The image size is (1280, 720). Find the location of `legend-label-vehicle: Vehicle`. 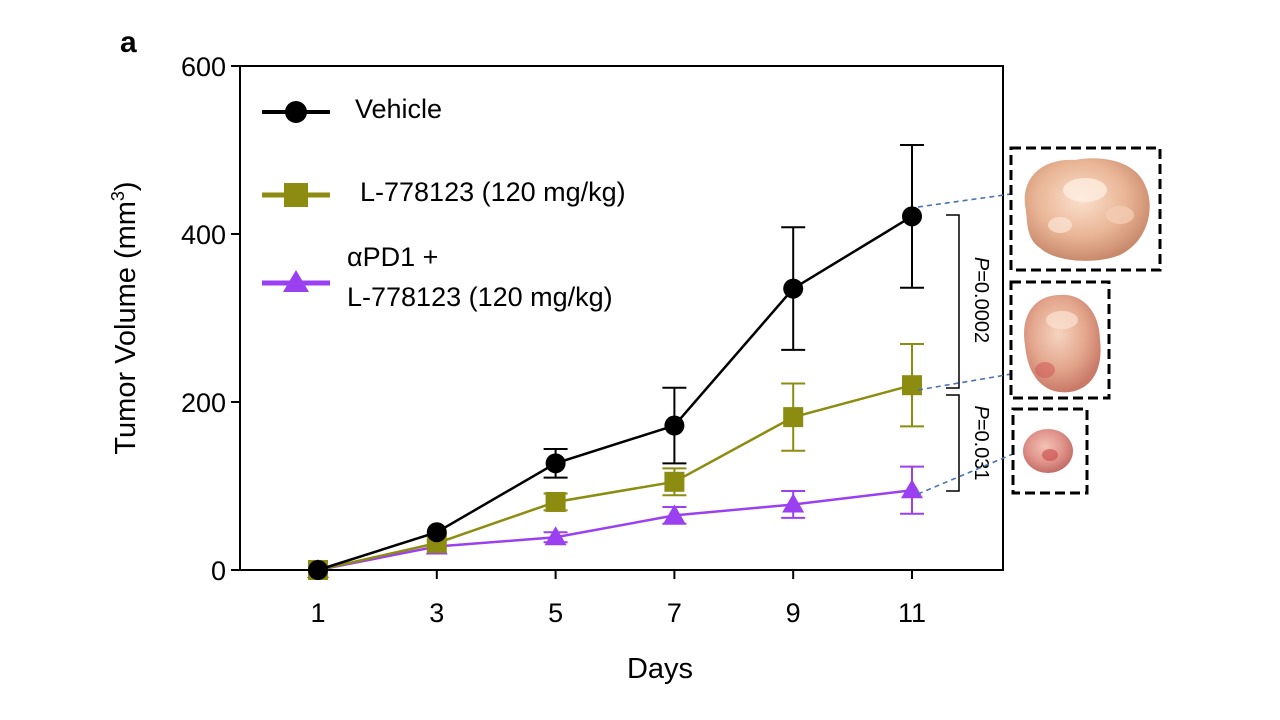

legend-label-vehicle: Vehicle is located at coordinates (398, 109).